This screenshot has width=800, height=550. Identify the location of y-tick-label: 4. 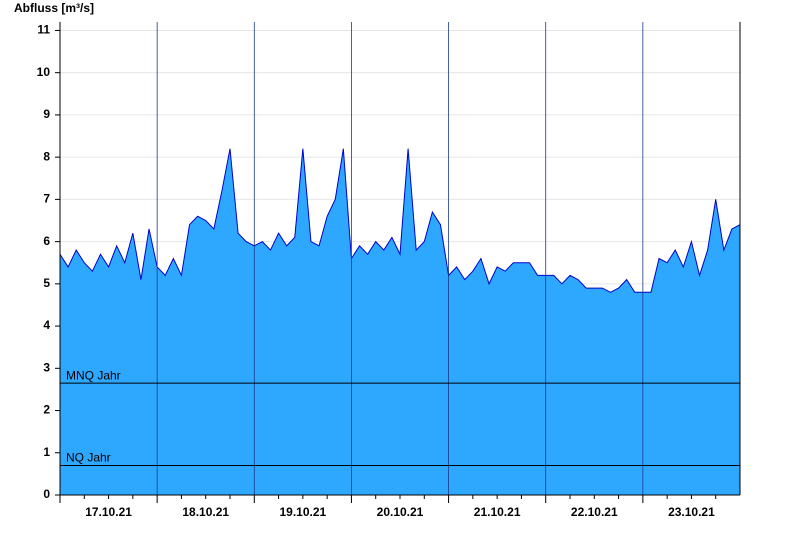
(46, 325).